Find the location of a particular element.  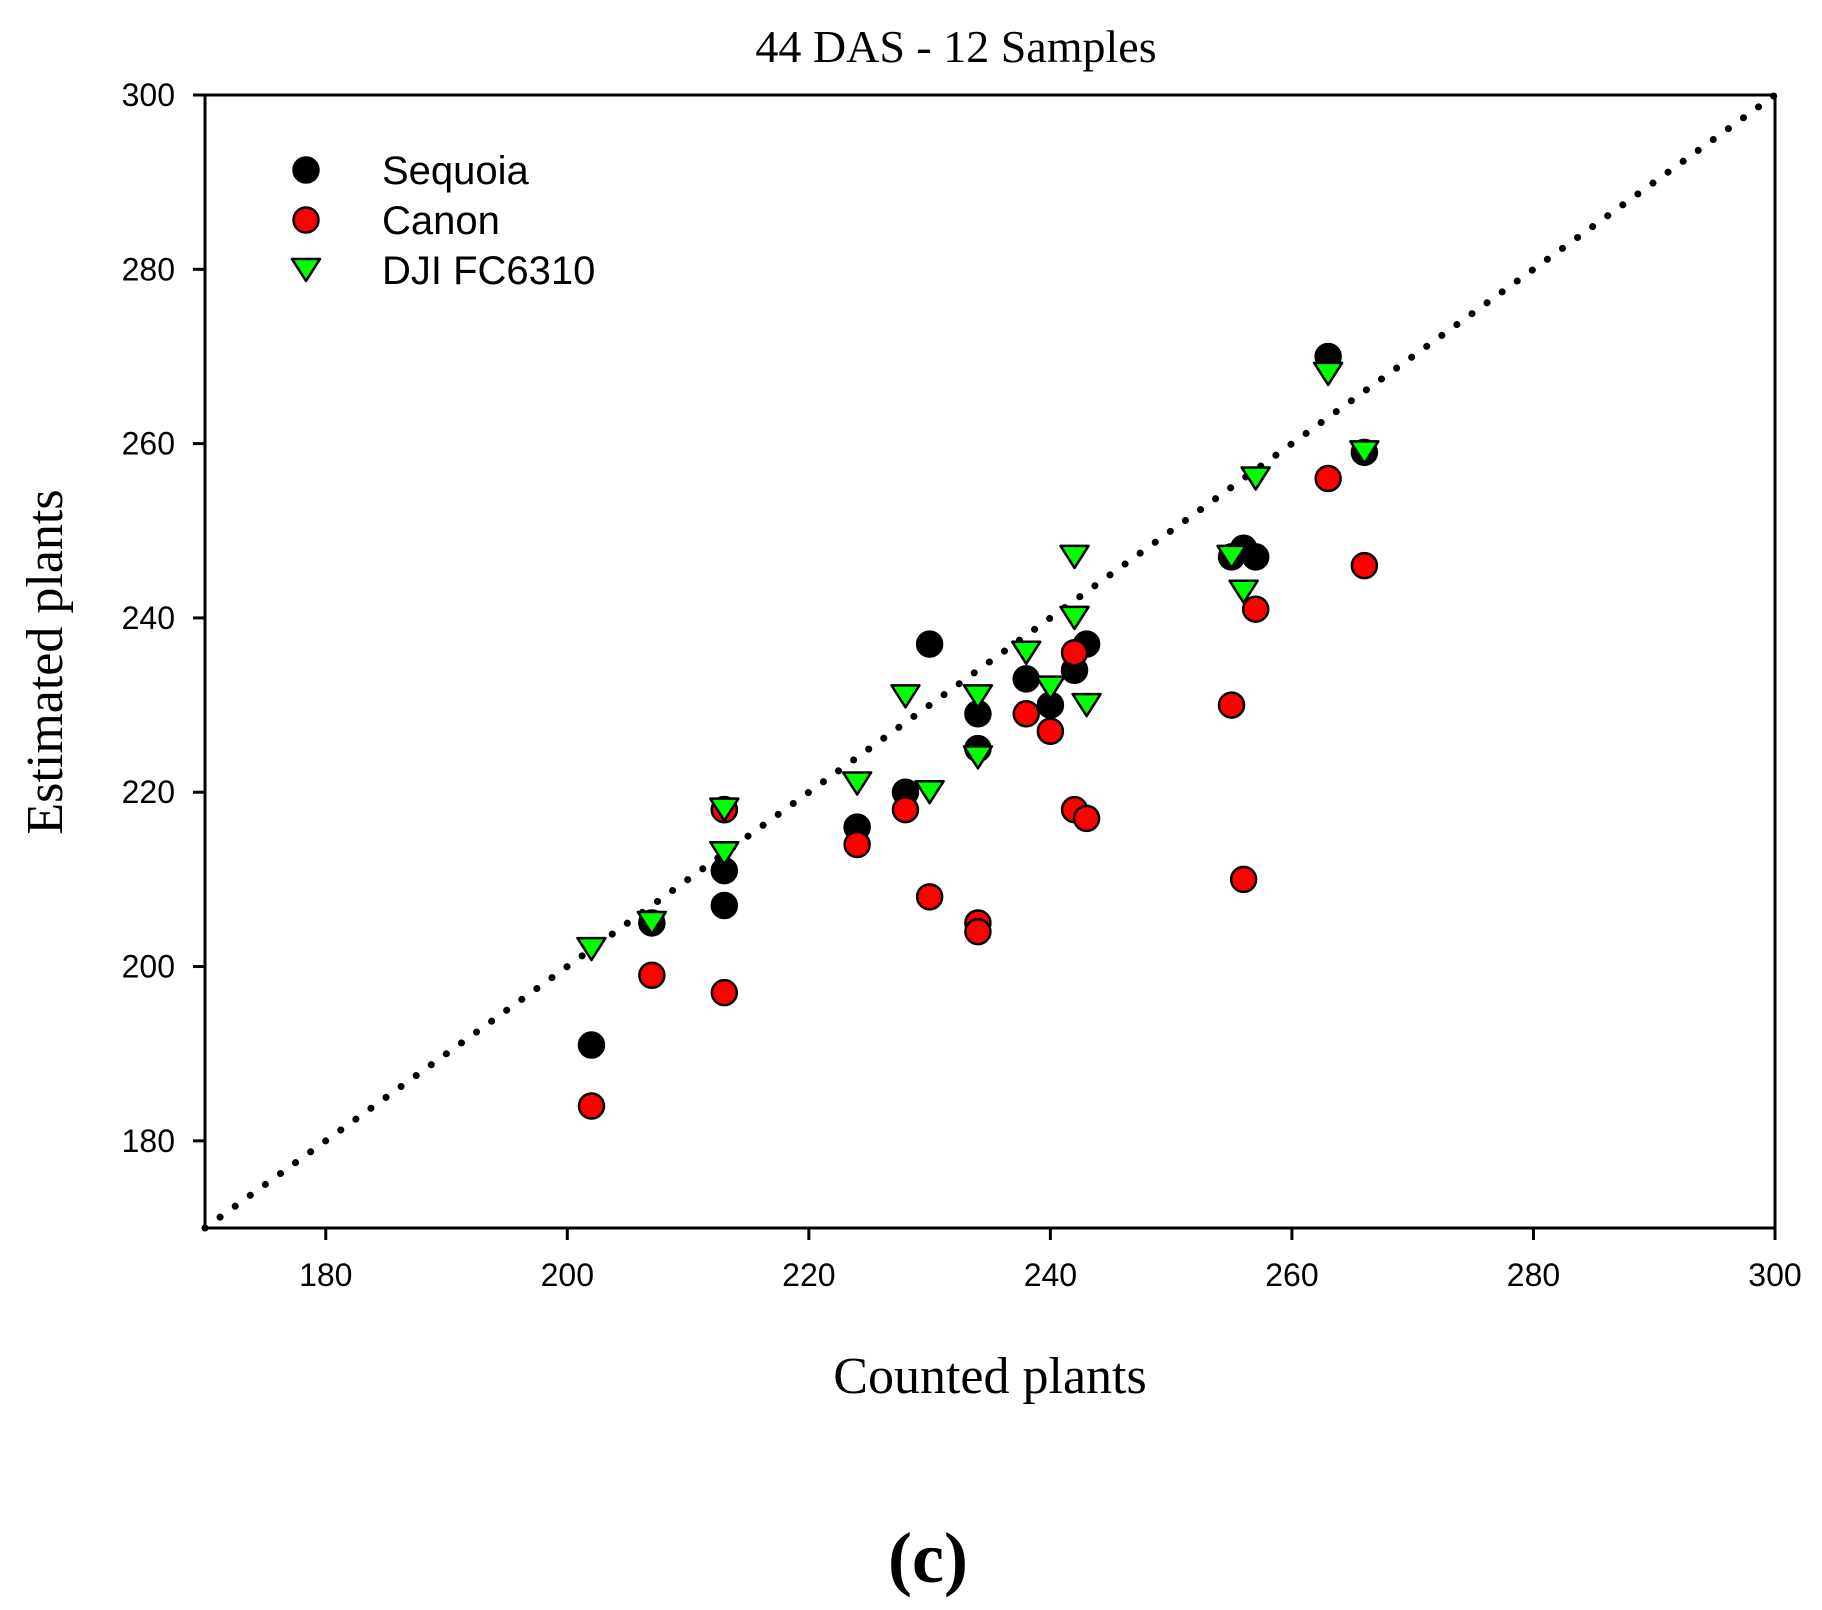

y-axis: 180 200 220 240 260 280 300 is located at coordinates (163, 618).